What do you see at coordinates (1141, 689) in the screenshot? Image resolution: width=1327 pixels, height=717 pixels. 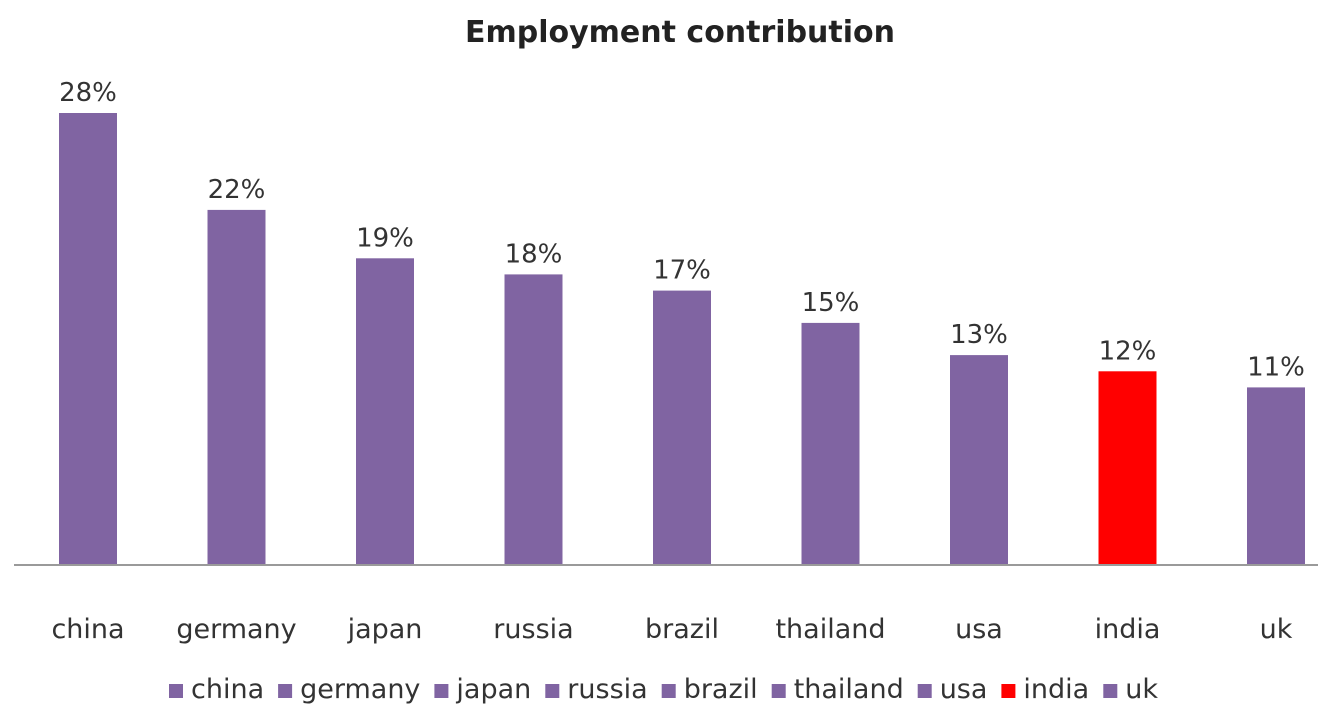 I see `legend-label-uk: uk` at bounding box center [1141, 689].